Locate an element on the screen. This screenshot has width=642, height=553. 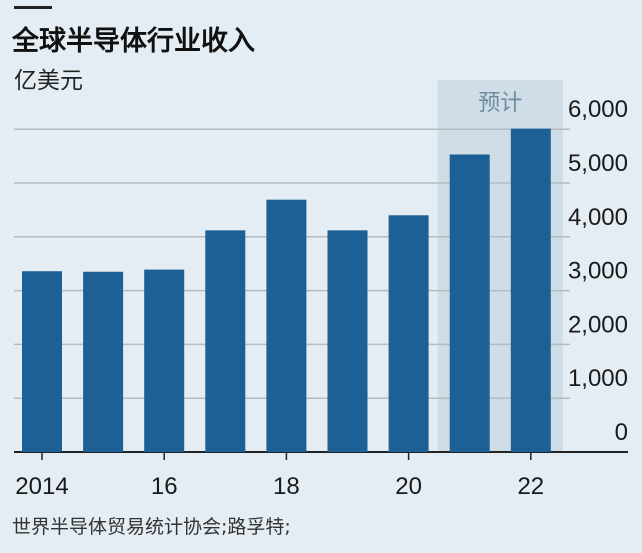
x-tick-label: 18 is located at coordinates (286, 486).